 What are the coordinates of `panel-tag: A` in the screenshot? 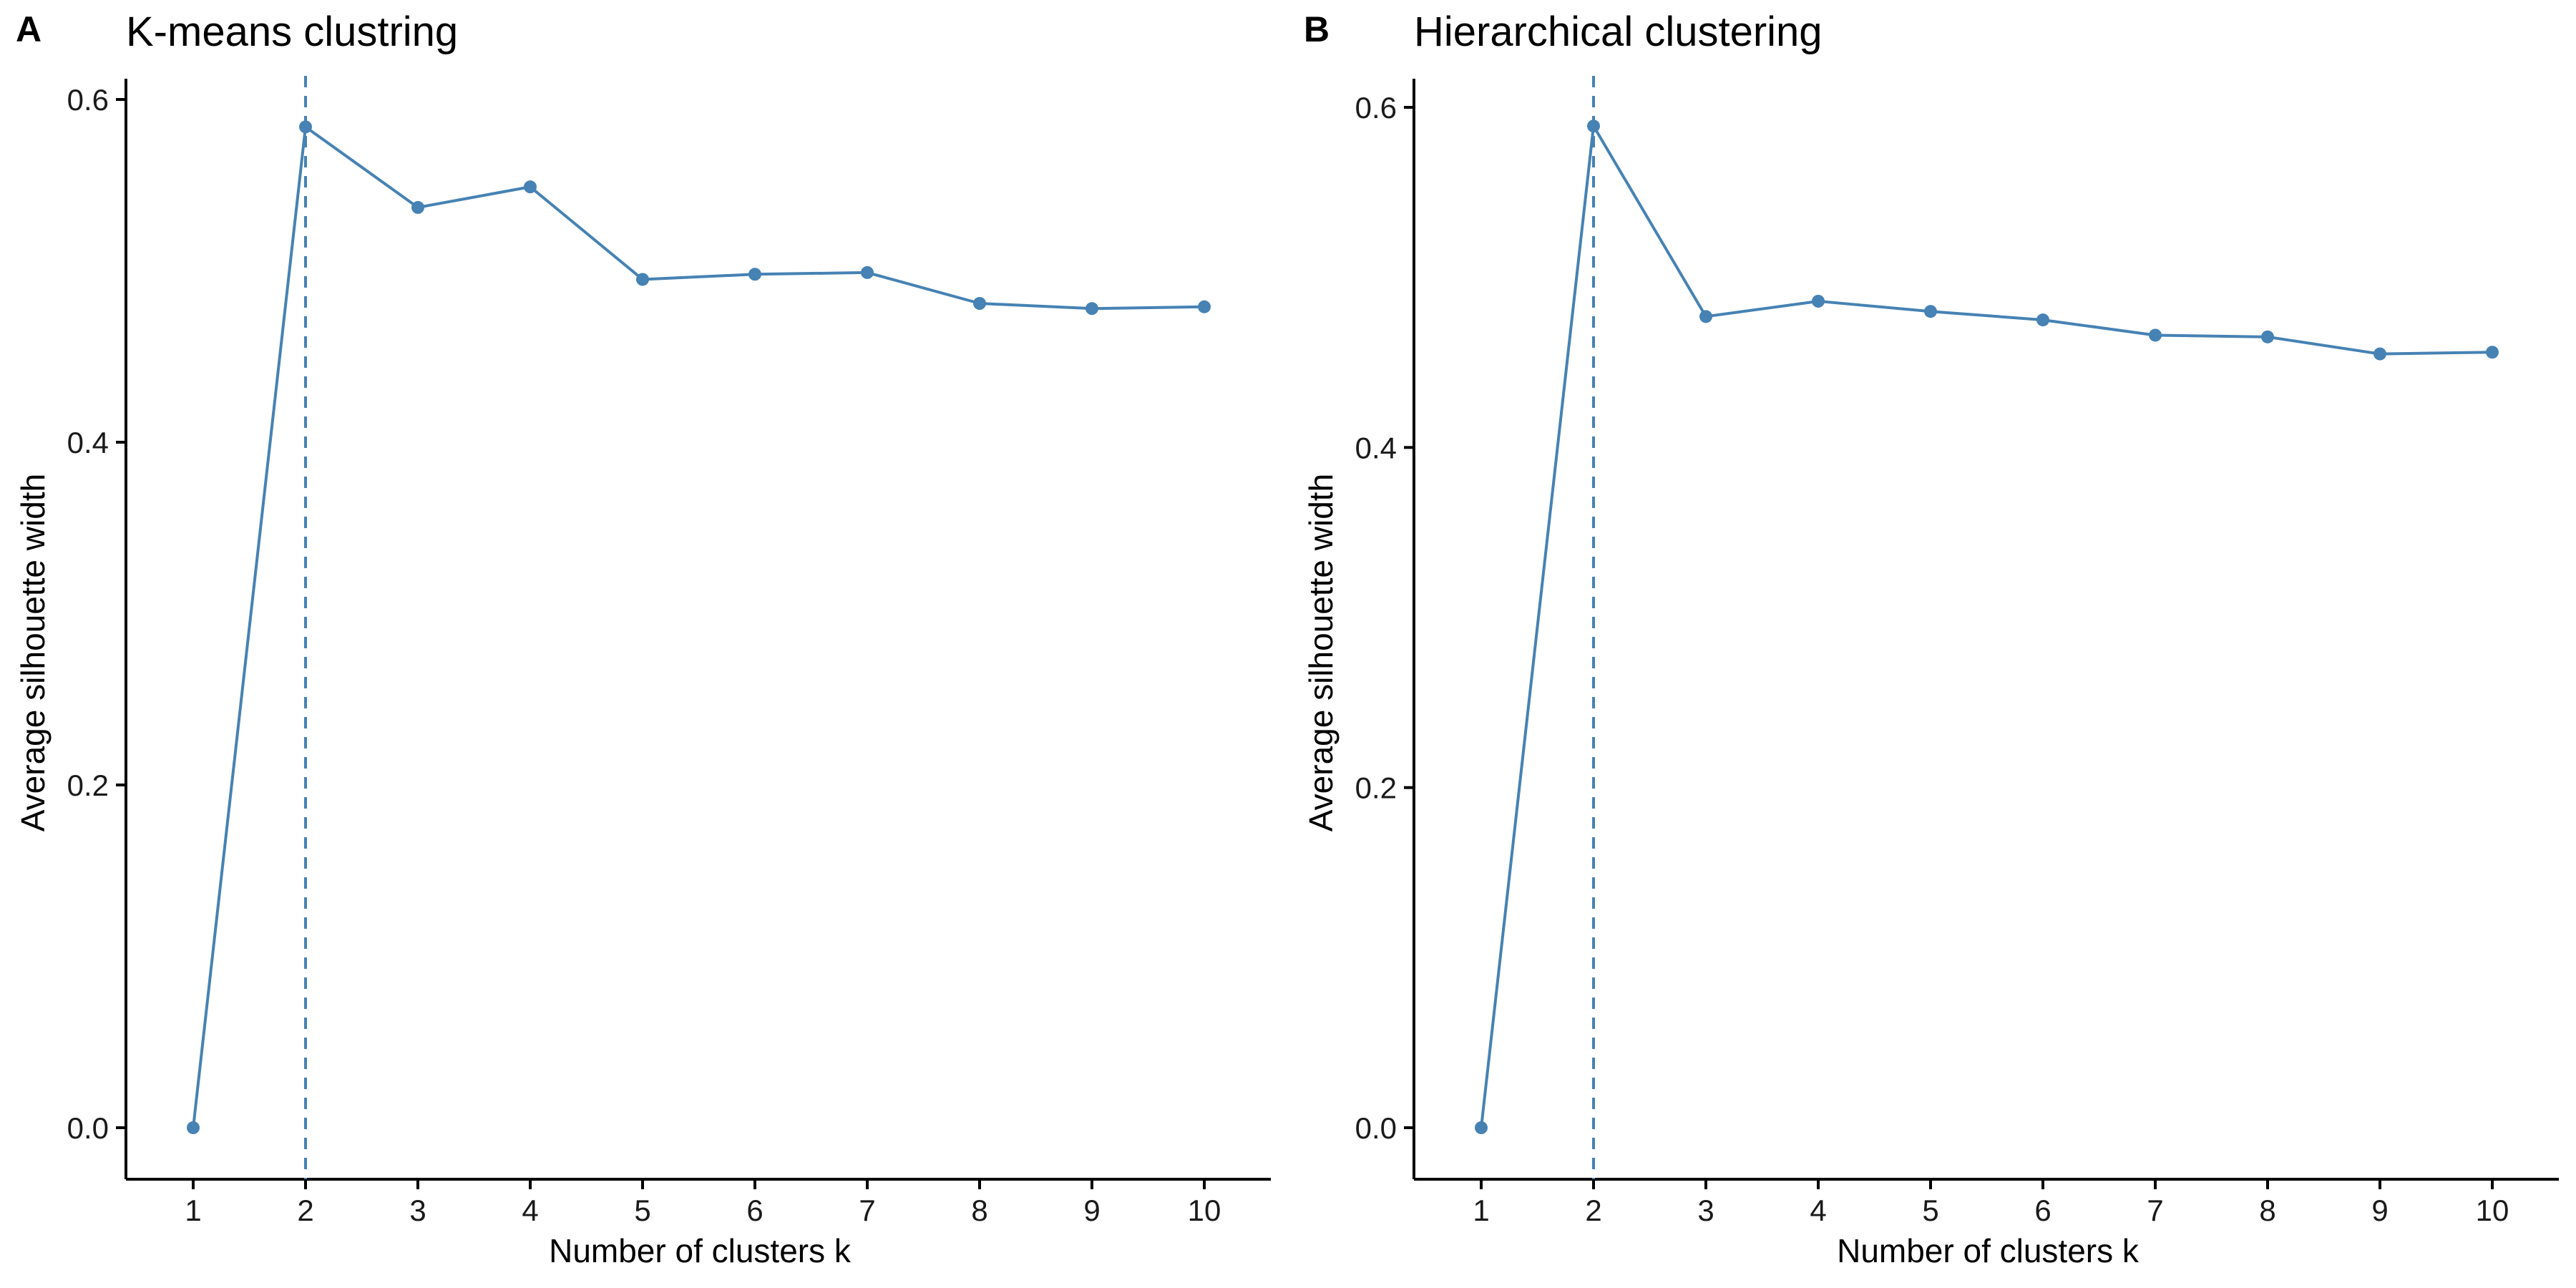 It's located at (29, 29).